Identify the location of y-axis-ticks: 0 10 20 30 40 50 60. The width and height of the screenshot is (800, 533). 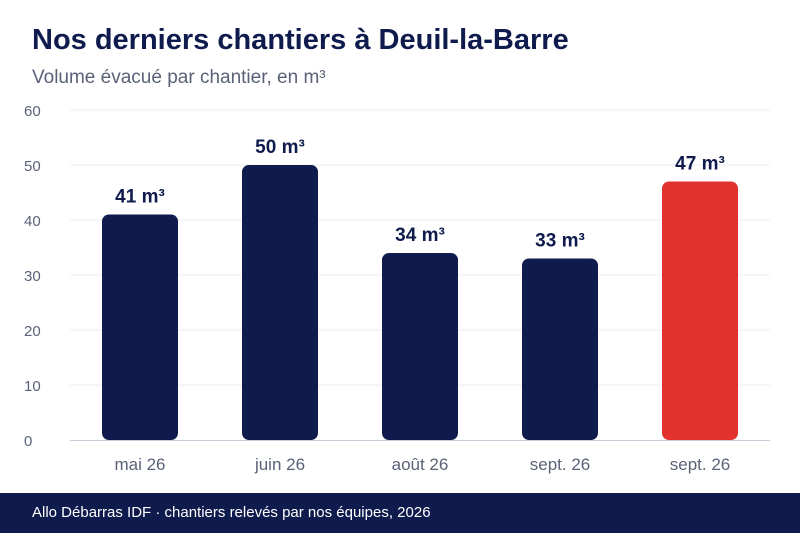
(32, 276).